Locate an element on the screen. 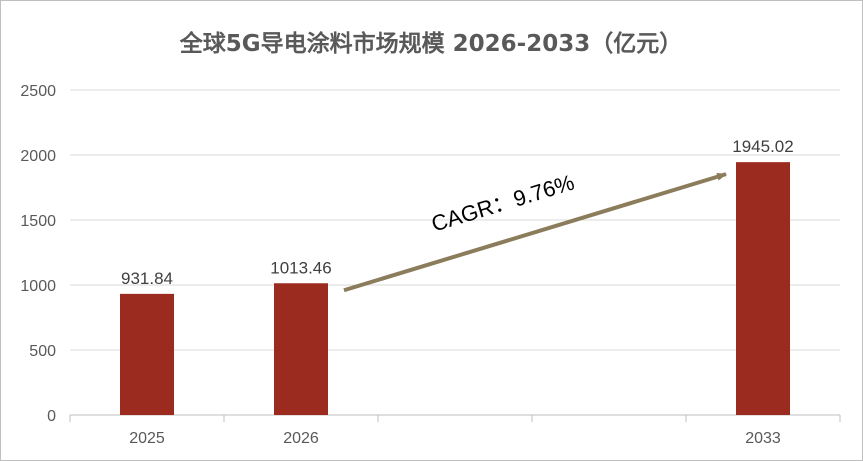 The image size is (863, 461). y-tick-label: 2500 is located at coordinates (38, 91).